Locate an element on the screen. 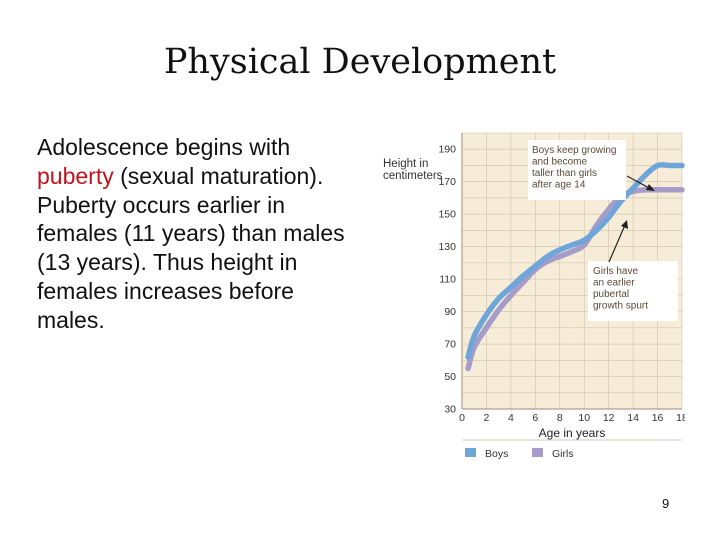  annotation-line: growth spurt is located at coordinates (620, 306).